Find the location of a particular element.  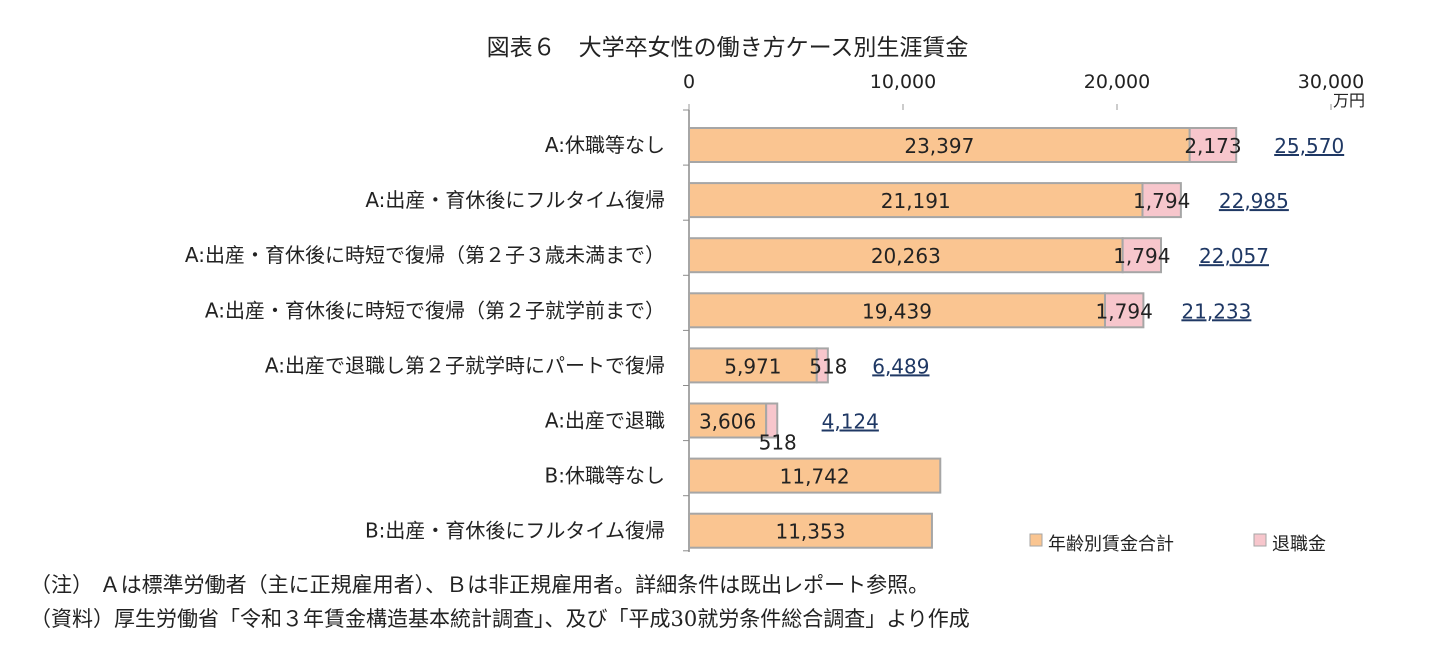

x-tick-label: 30,000 is located at coordinates (1331, 82).